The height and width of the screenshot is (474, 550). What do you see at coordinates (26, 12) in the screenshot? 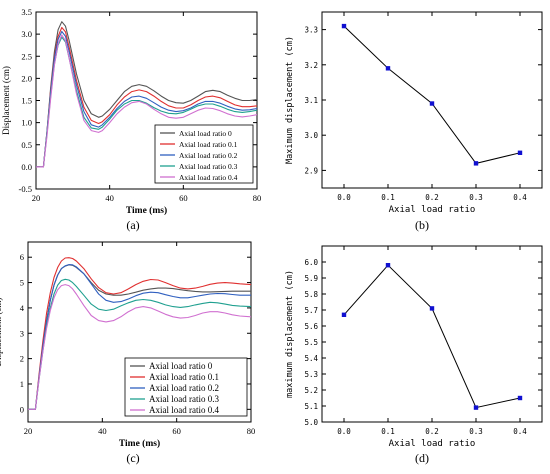
I see `y-tick-label: 3.5` at bounding box center [26, 12].